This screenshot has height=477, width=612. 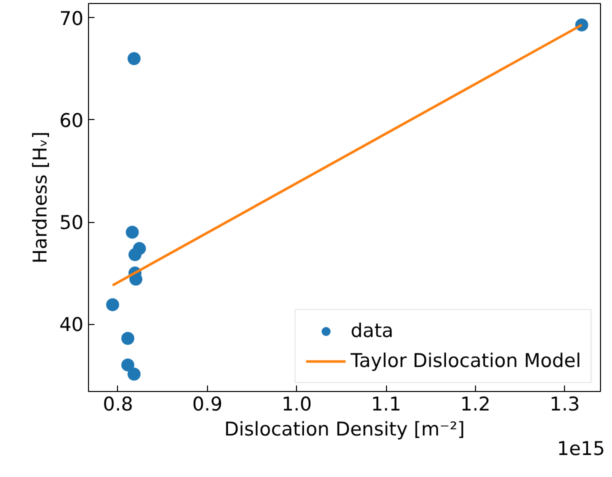 What do you see at coordinates (581, 449) in the screenshot?
I see `text: 1e15` at bounding box center [581, 449].